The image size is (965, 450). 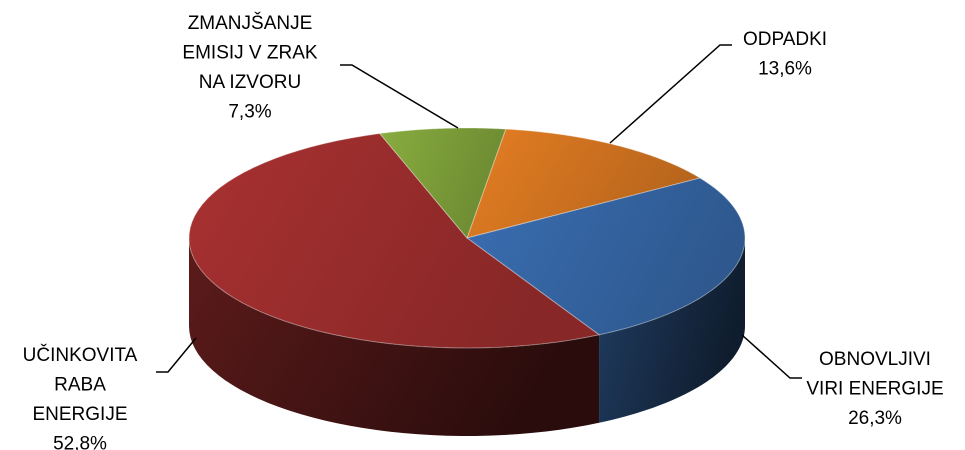 I want to click on slice-label: ZMANJŠANJE EMISIJ V ZRAK NA IZVORU, so click(x=249, y=52).